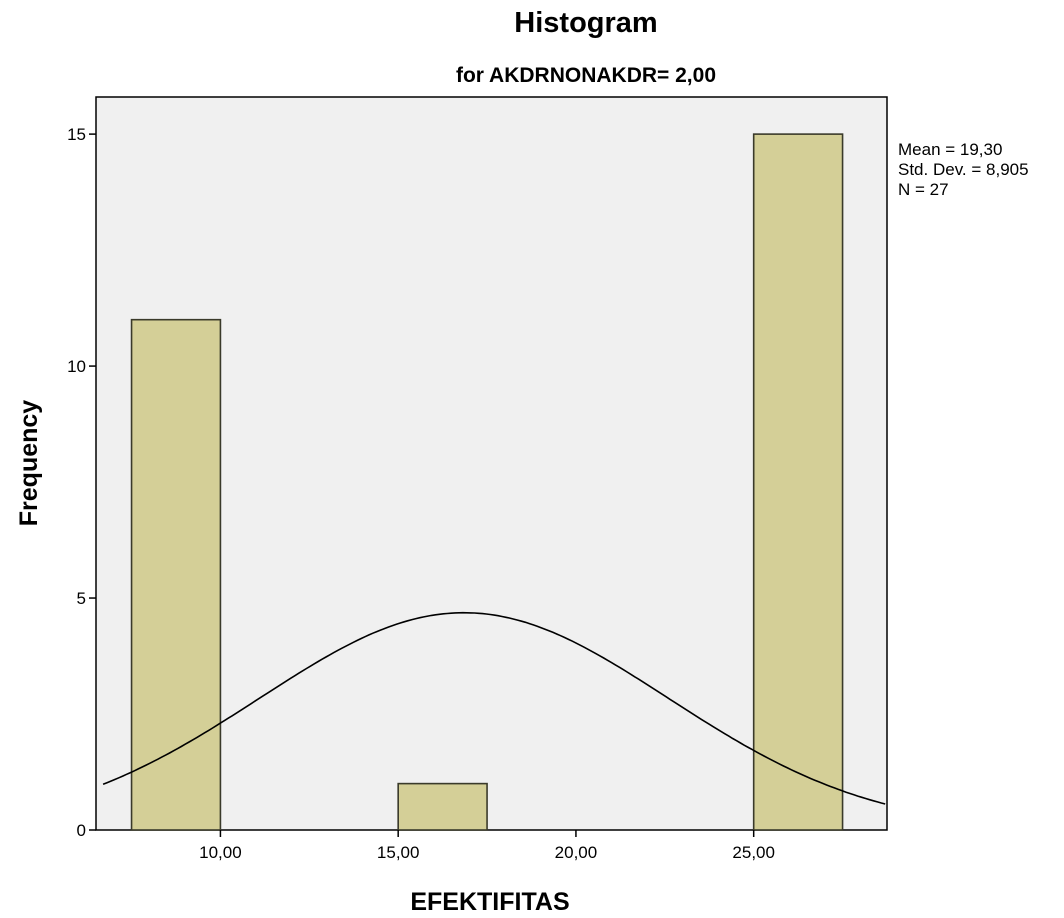 The height and width of the screenshot is (918, 1064). Describe the element at coordinates (76, 134) in the screenshot. I see `y-tick-label: 15` at that location.